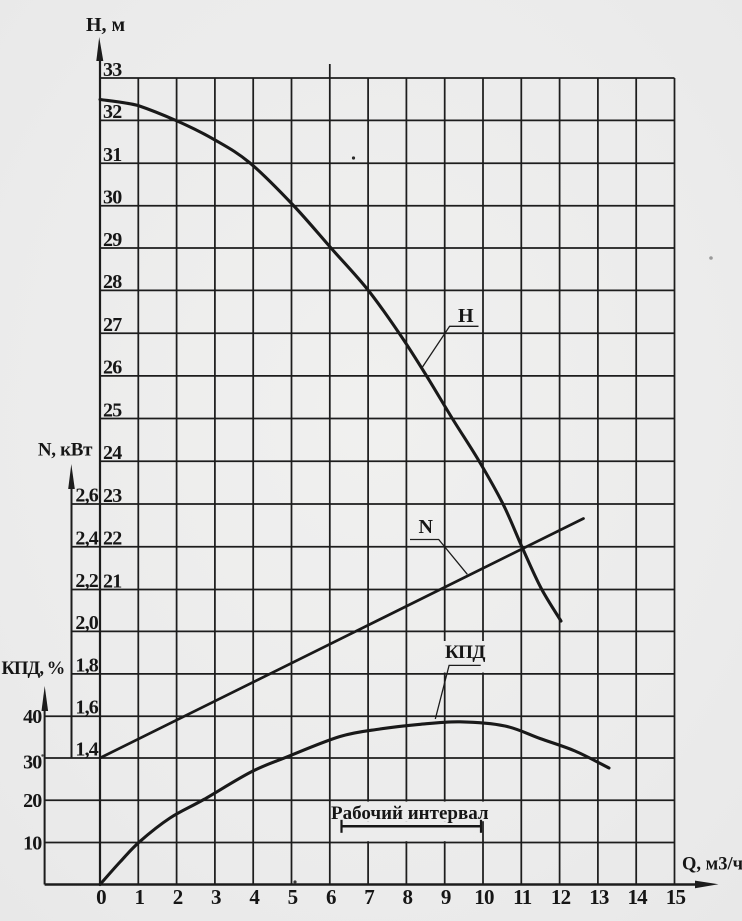 This screenshot has width=742, height=921. What do you see at coordinates (32, 717) in the screenshot?
I see `svg-text: 40` at bounding box center [32, 717].